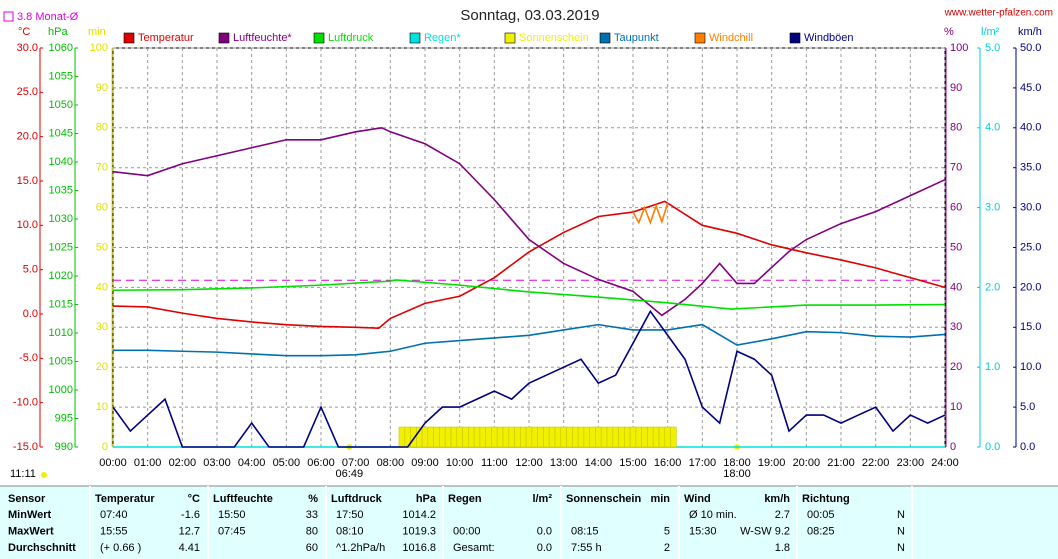  I want to click on monthly-average-key, so click(8, 16).